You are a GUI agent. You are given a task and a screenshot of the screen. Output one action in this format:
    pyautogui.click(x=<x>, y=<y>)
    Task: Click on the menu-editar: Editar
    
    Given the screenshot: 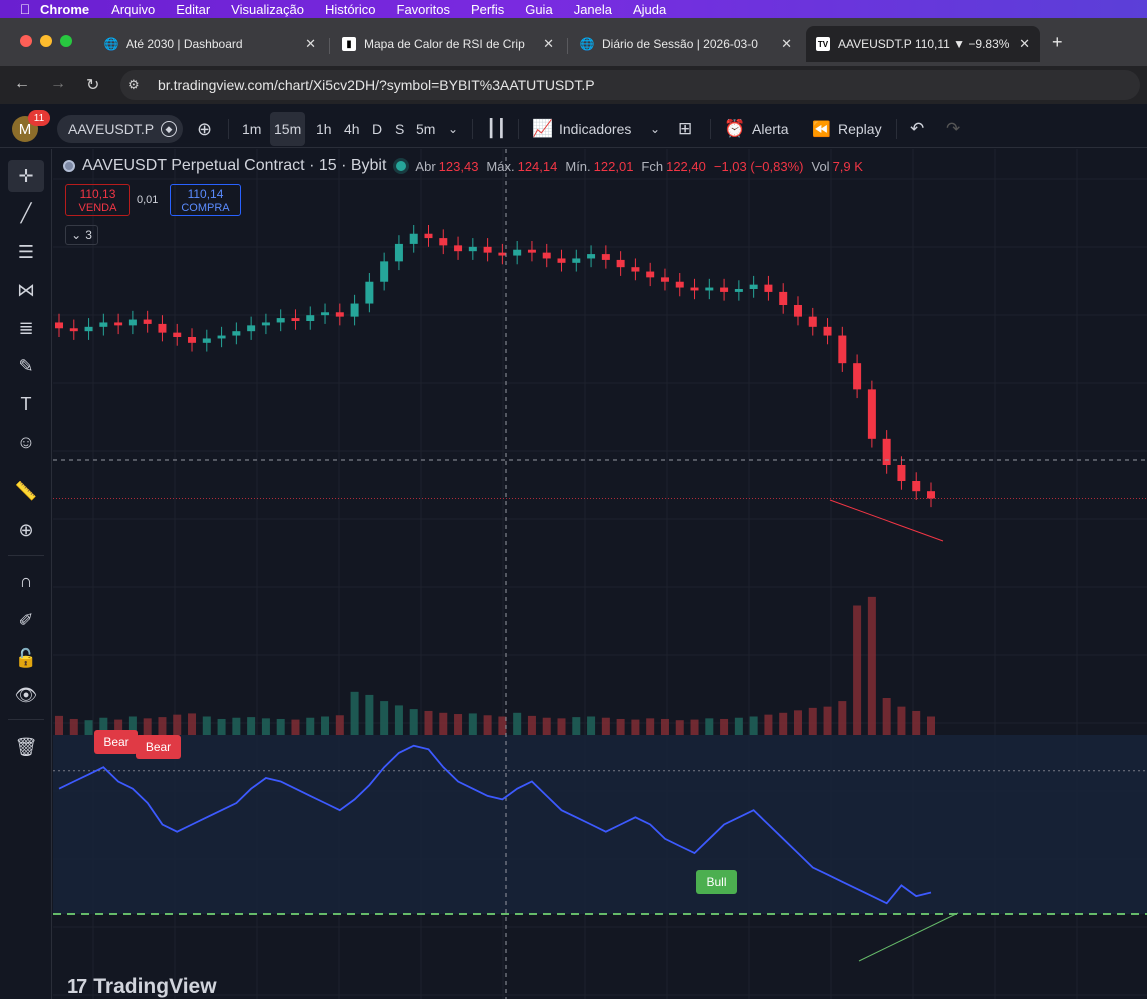 What is the action you would take?
    pyautogui.click(x=193, y=9)
    